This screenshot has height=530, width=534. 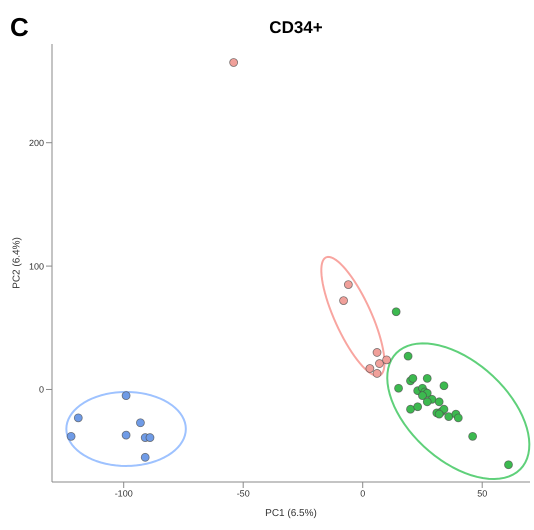 I want to click on y-tick-label: 200, so click(x=36, y=143).